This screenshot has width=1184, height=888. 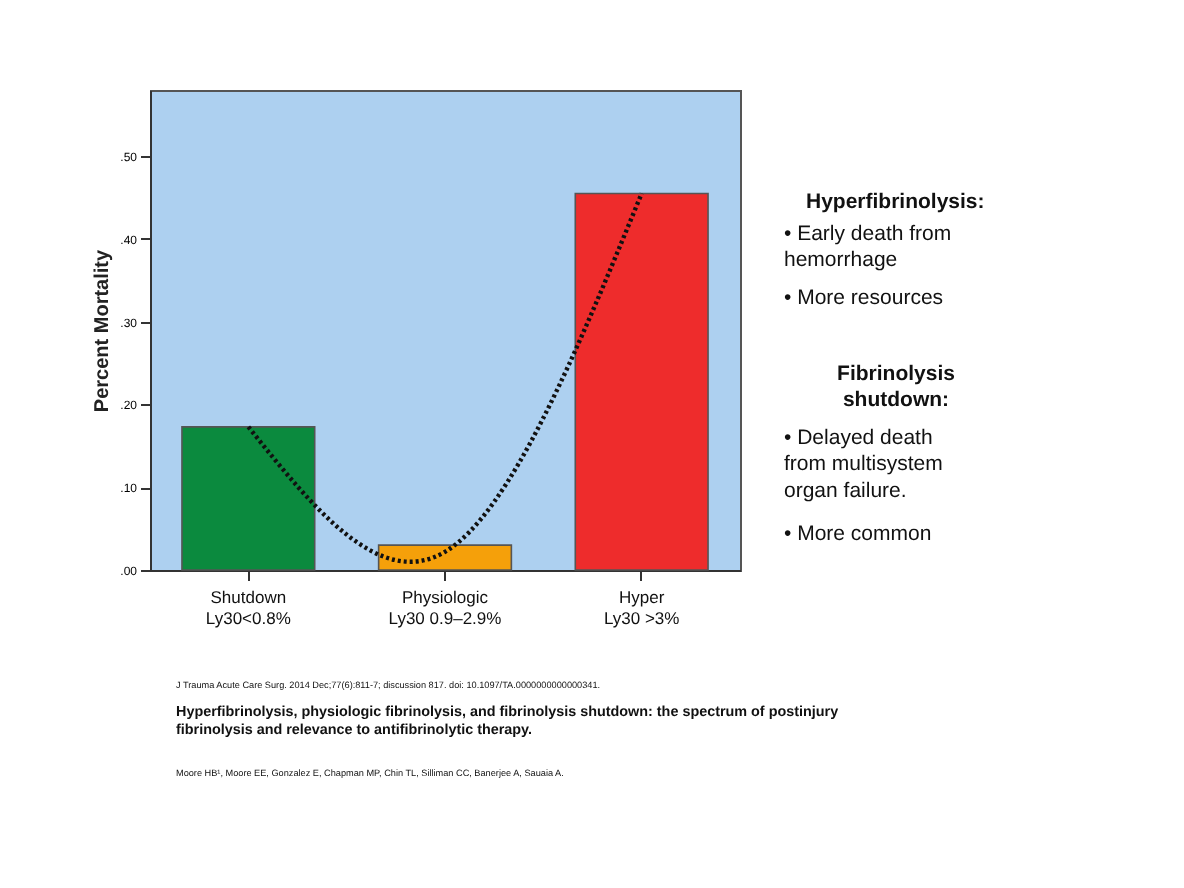 I want to click on text: • More resources, so click(x=864, y=298).